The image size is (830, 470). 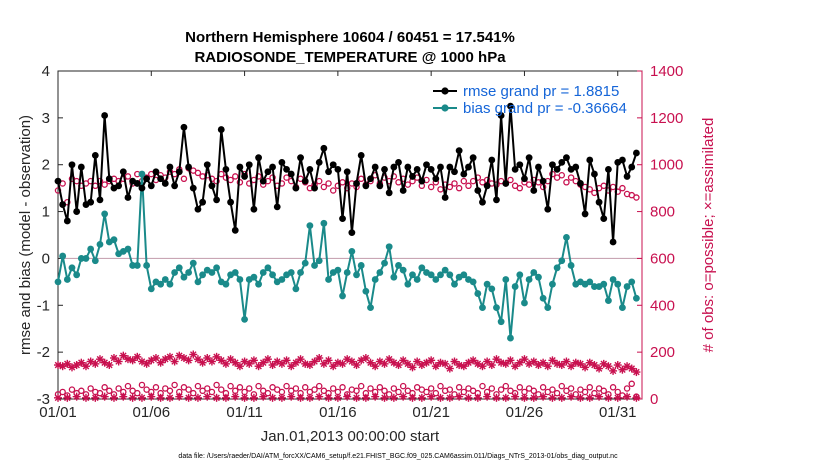 What do you see at coordinates (445, 108) in the screenshot?
I see `legend-marker-bias` at bounding box center [445, 108].